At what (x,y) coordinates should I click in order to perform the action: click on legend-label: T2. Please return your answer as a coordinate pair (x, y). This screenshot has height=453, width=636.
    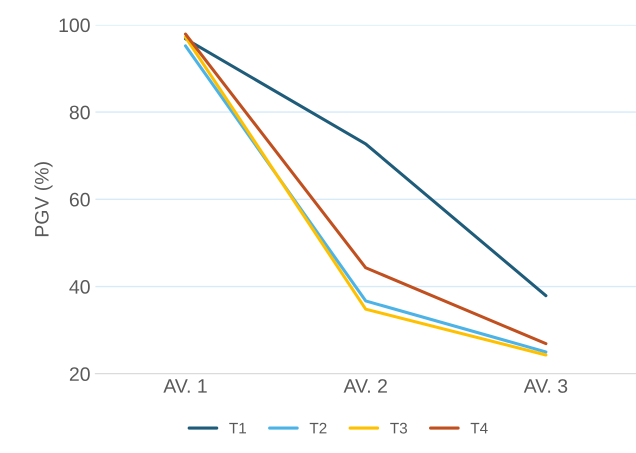
    Looking at the image, I should click on (318, 428).